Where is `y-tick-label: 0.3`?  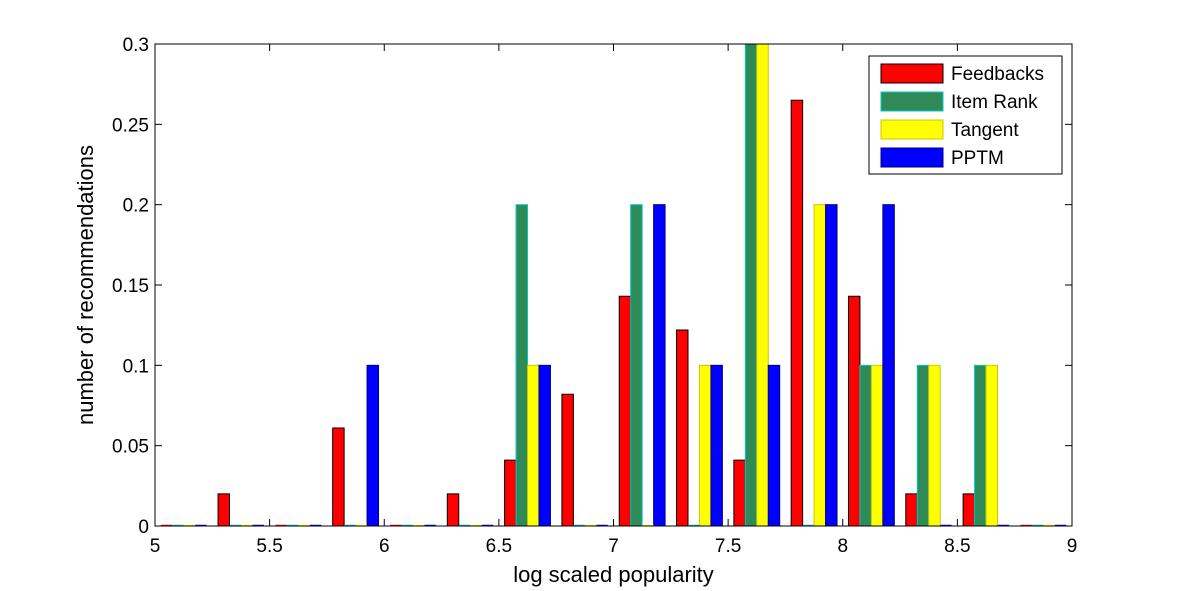 y-tick-label: 0.3 is located at coordinates (136, 45).